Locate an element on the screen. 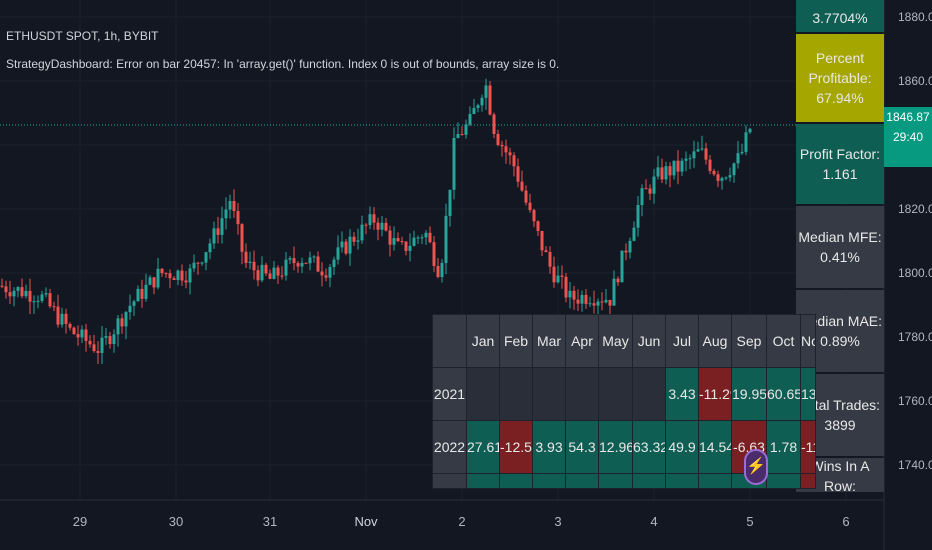 Image resolution: width=932 pixels, height=550 pixels. return-cell: 3.93 is located at coordinates (549, 447).